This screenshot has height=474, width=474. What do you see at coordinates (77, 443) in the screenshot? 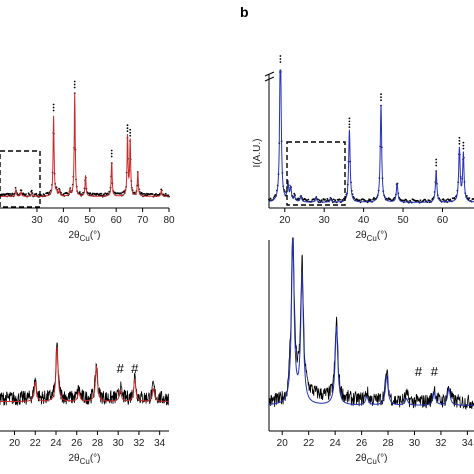
I see `x-tick-label: 26` at bounding box center [77, 443].